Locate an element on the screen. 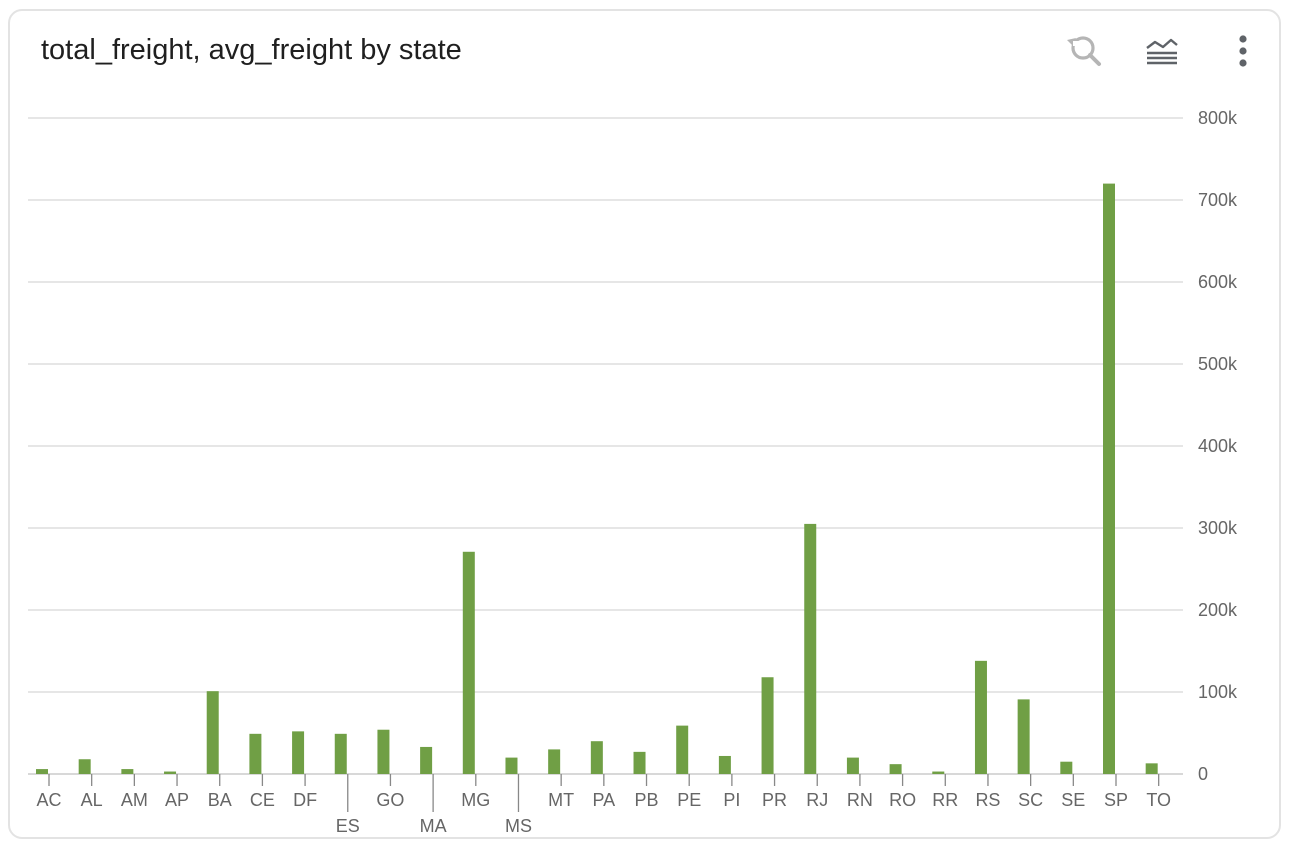 This screenshot has height=850, width=1292. x-tick-label-SE: SE is located at coordinates (1073, 800).